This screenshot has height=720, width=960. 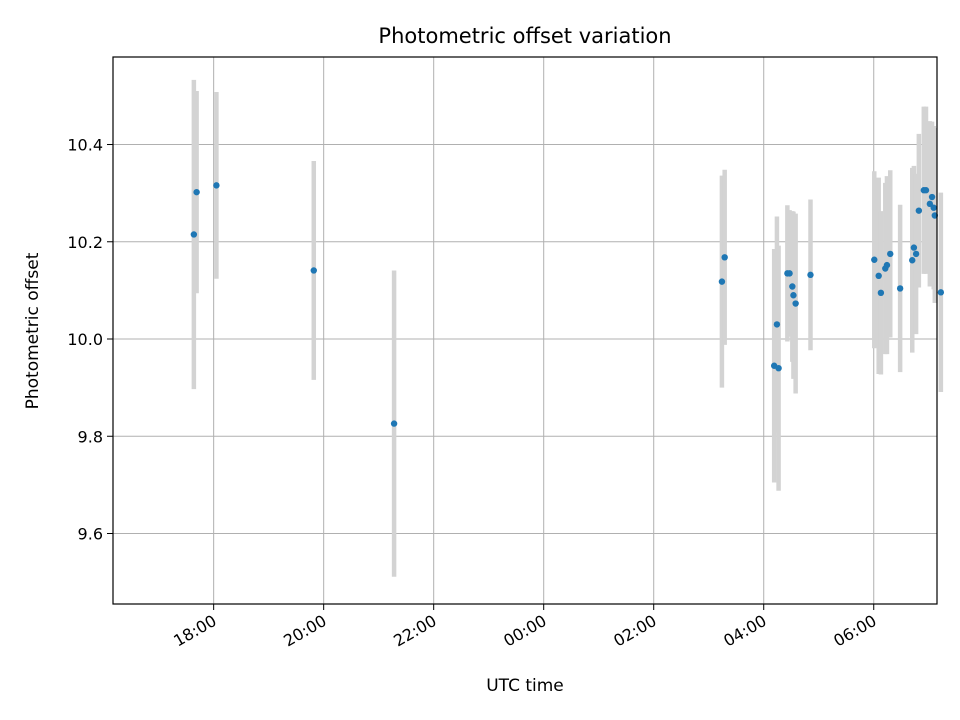 I want to click on y-tick-label: 10.0, so click(x=85, y=339).